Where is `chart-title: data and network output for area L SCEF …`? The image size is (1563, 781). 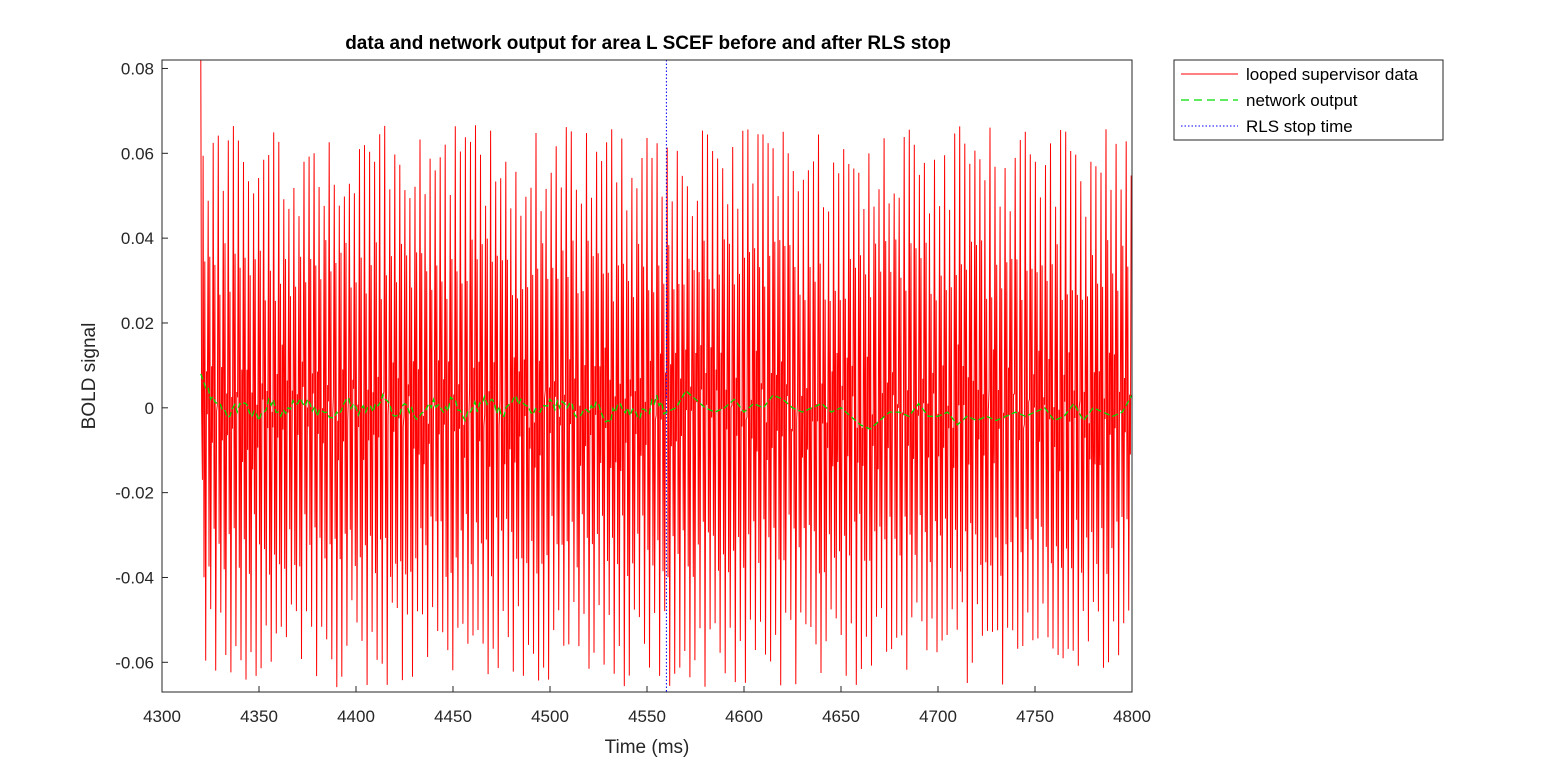 chart-title: data and network output for area L SCEF … is located at coordinates (648, 43).